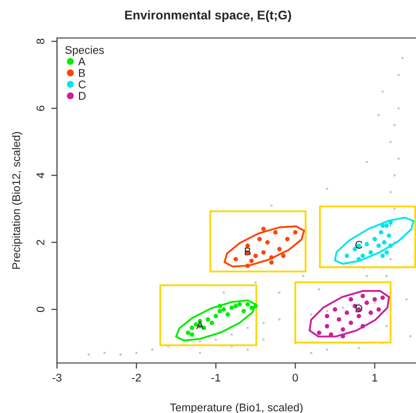 The width and height of the screenshot is (416, 413). Describe the element at coordinates (136, 378) in the screenshot. I see `x-tick-label: -2` at that location.